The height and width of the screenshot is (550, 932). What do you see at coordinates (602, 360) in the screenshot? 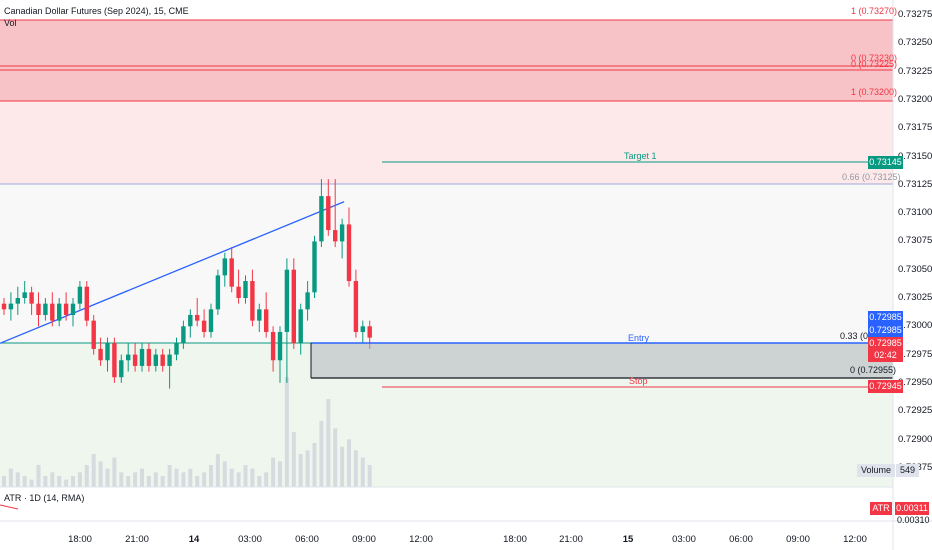
I see `trade-zone-box` at bounding box center [602, 360].